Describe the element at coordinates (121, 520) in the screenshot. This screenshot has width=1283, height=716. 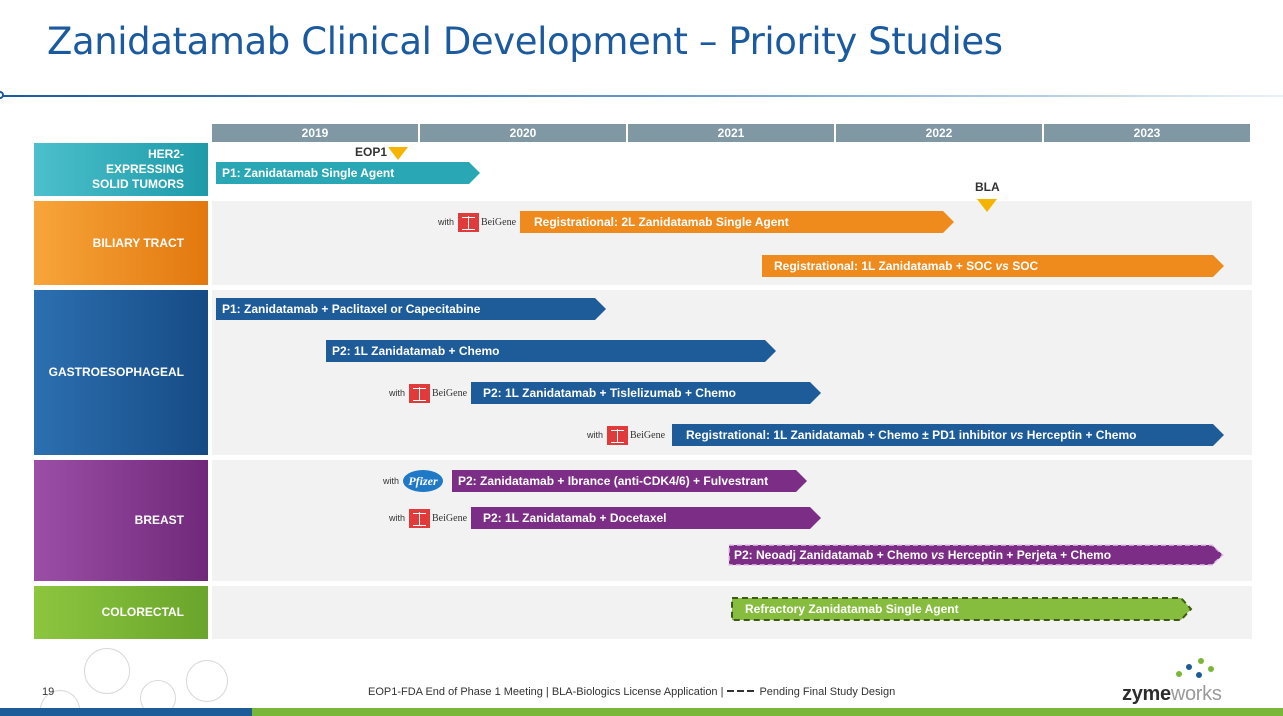
I see `category-breast: BREAST` at that location.